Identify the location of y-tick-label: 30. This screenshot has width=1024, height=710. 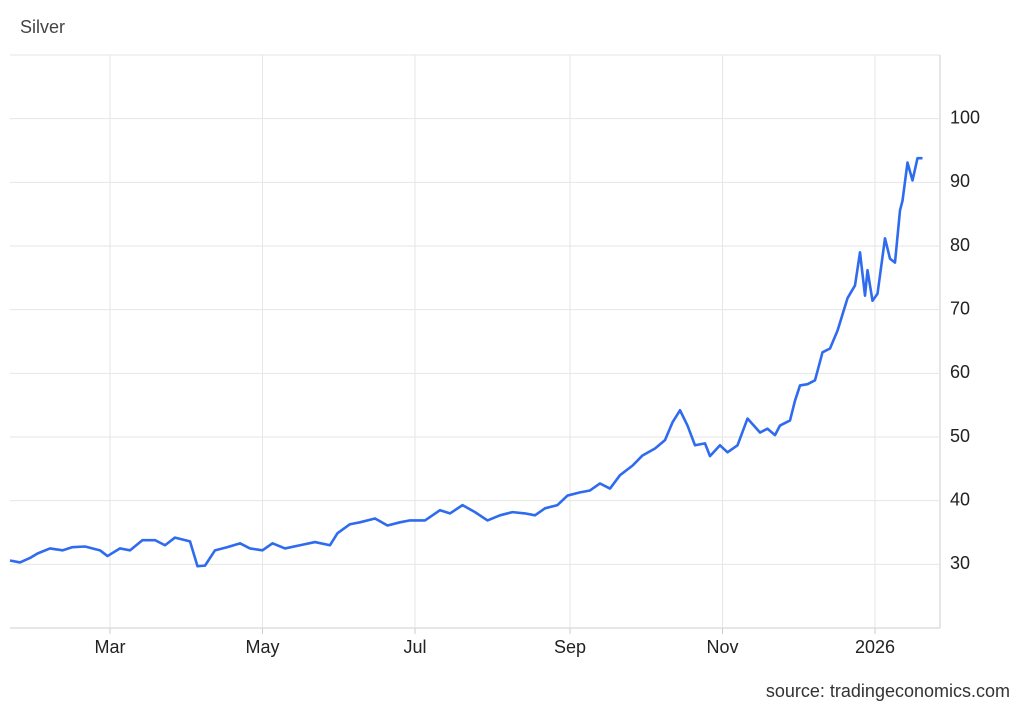
(960, 563).